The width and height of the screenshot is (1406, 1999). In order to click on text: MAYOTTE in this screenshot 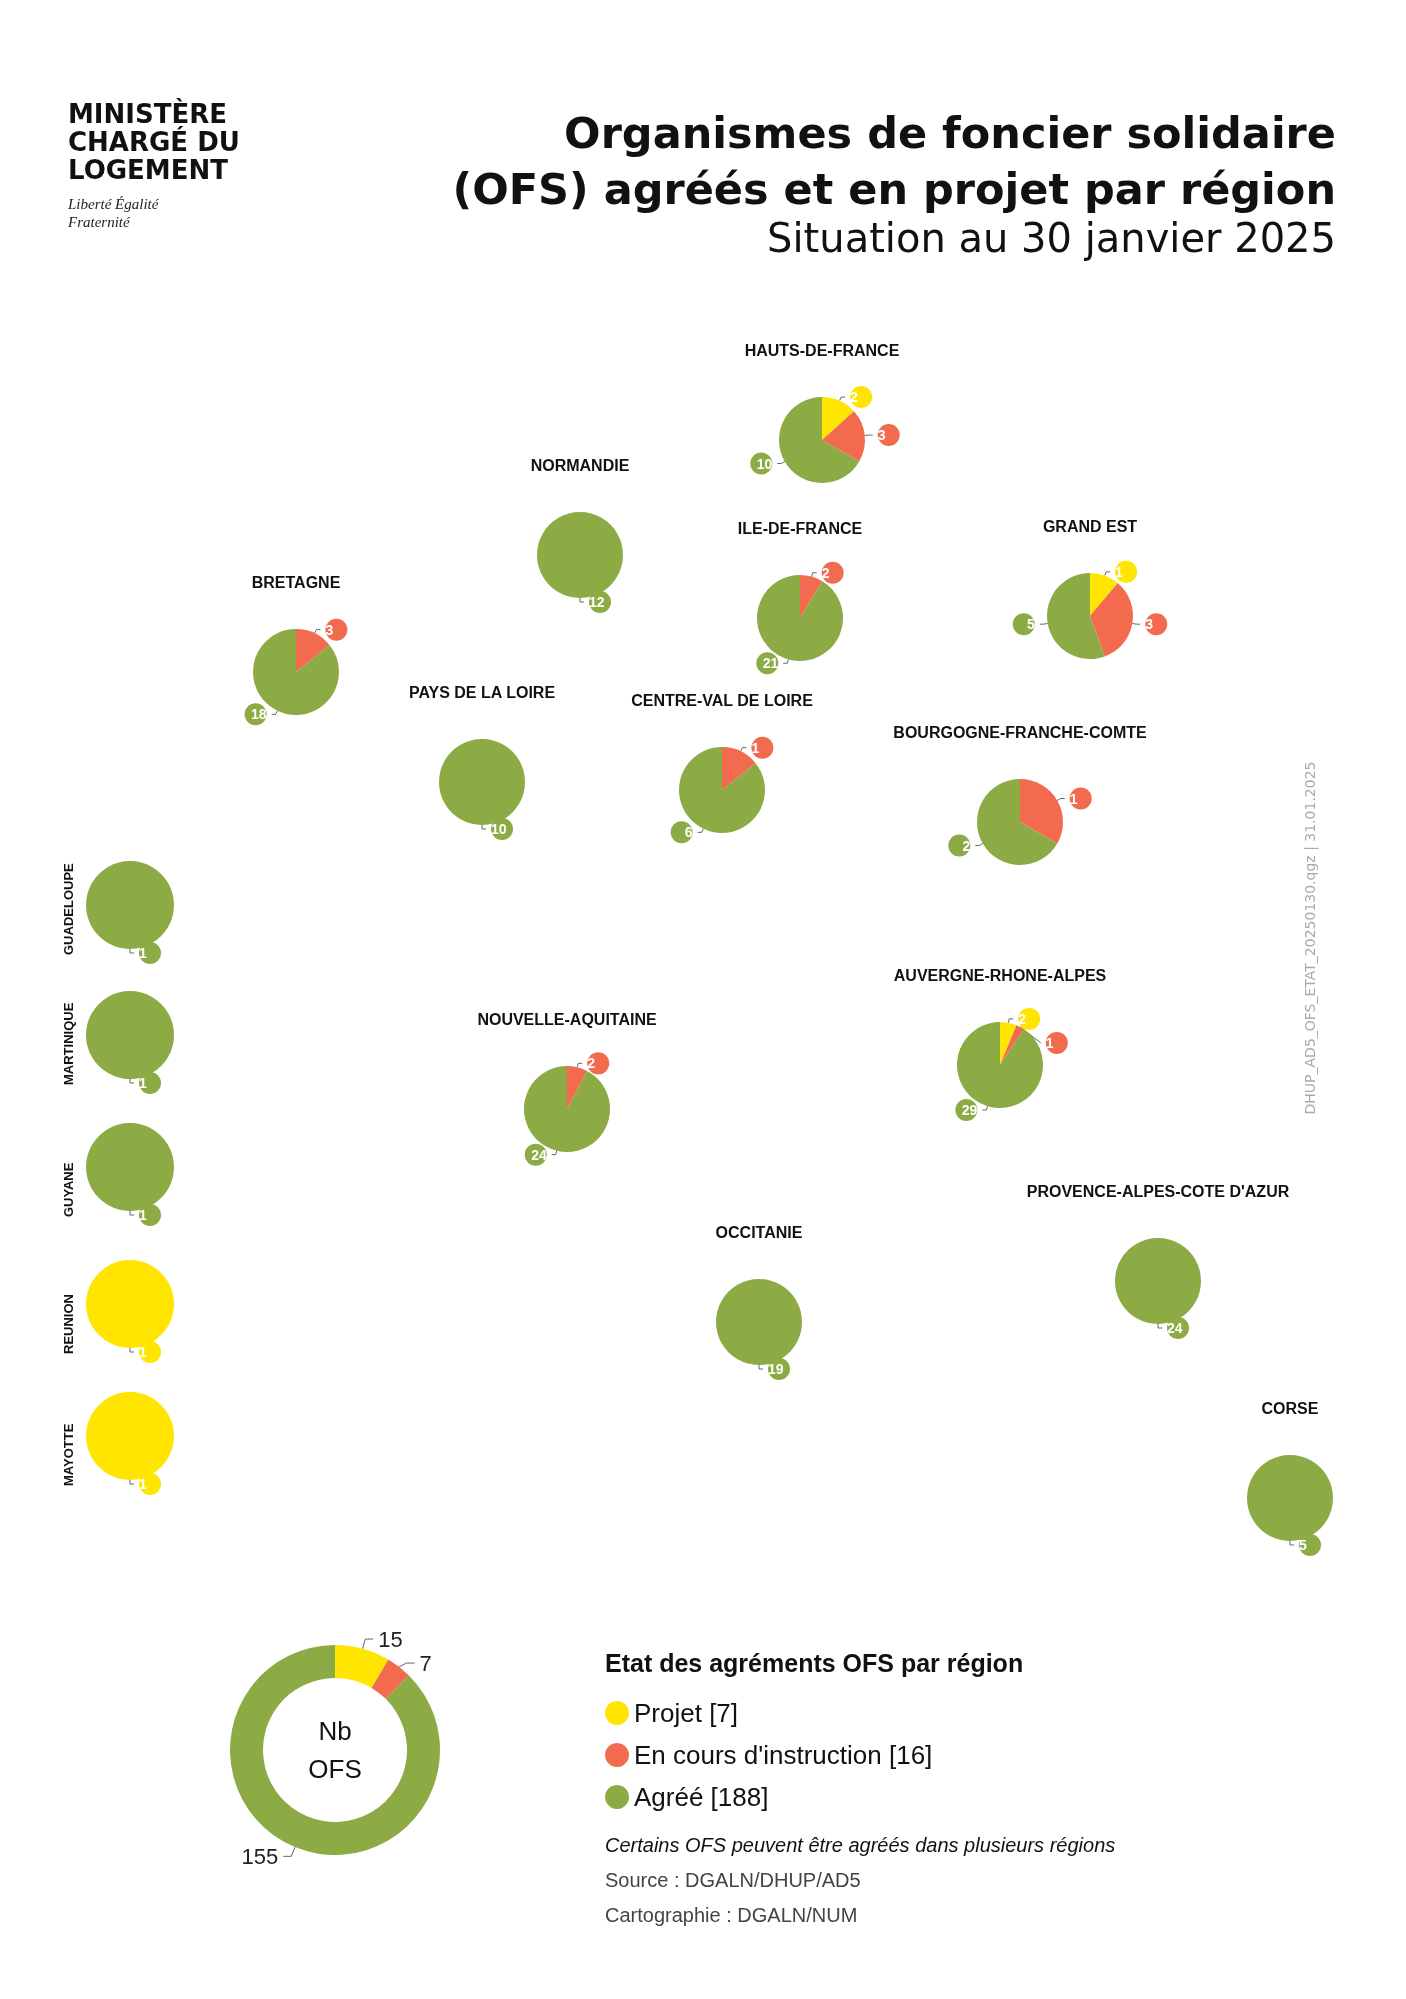, I will do `click(68, 1454)`.